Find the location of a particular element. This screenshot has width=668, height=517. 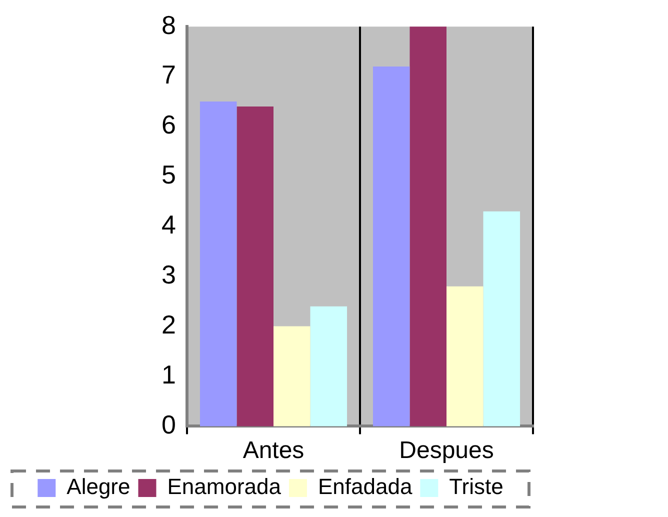

y-tick-label: 2 is located at coordinates (169, 324).